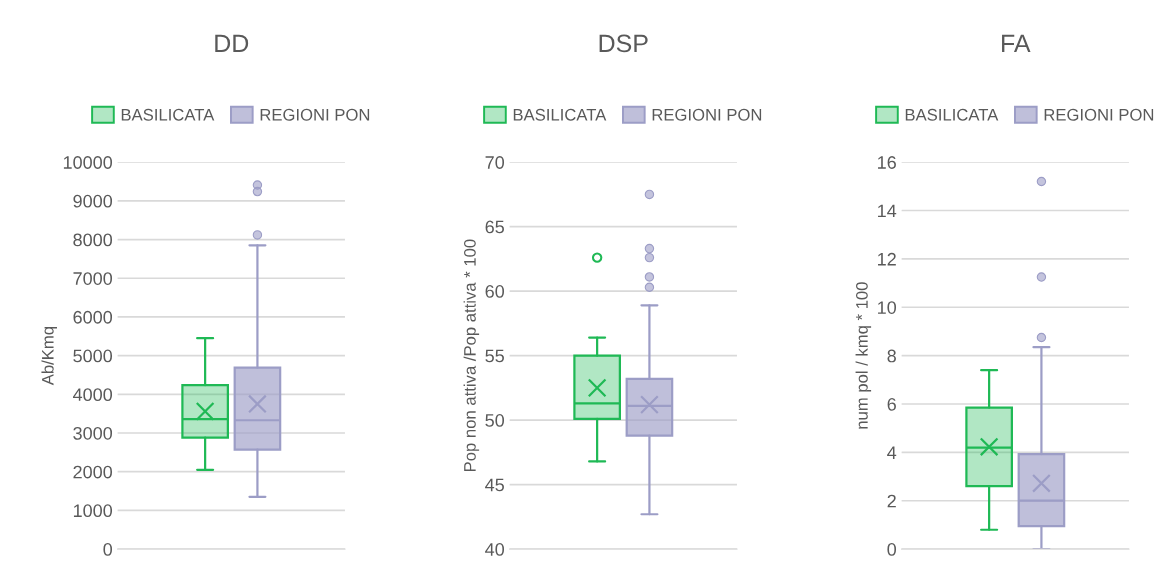 The image size is (1176, 569). I want to click on y-tick-label: 5000, so click(93, 356).